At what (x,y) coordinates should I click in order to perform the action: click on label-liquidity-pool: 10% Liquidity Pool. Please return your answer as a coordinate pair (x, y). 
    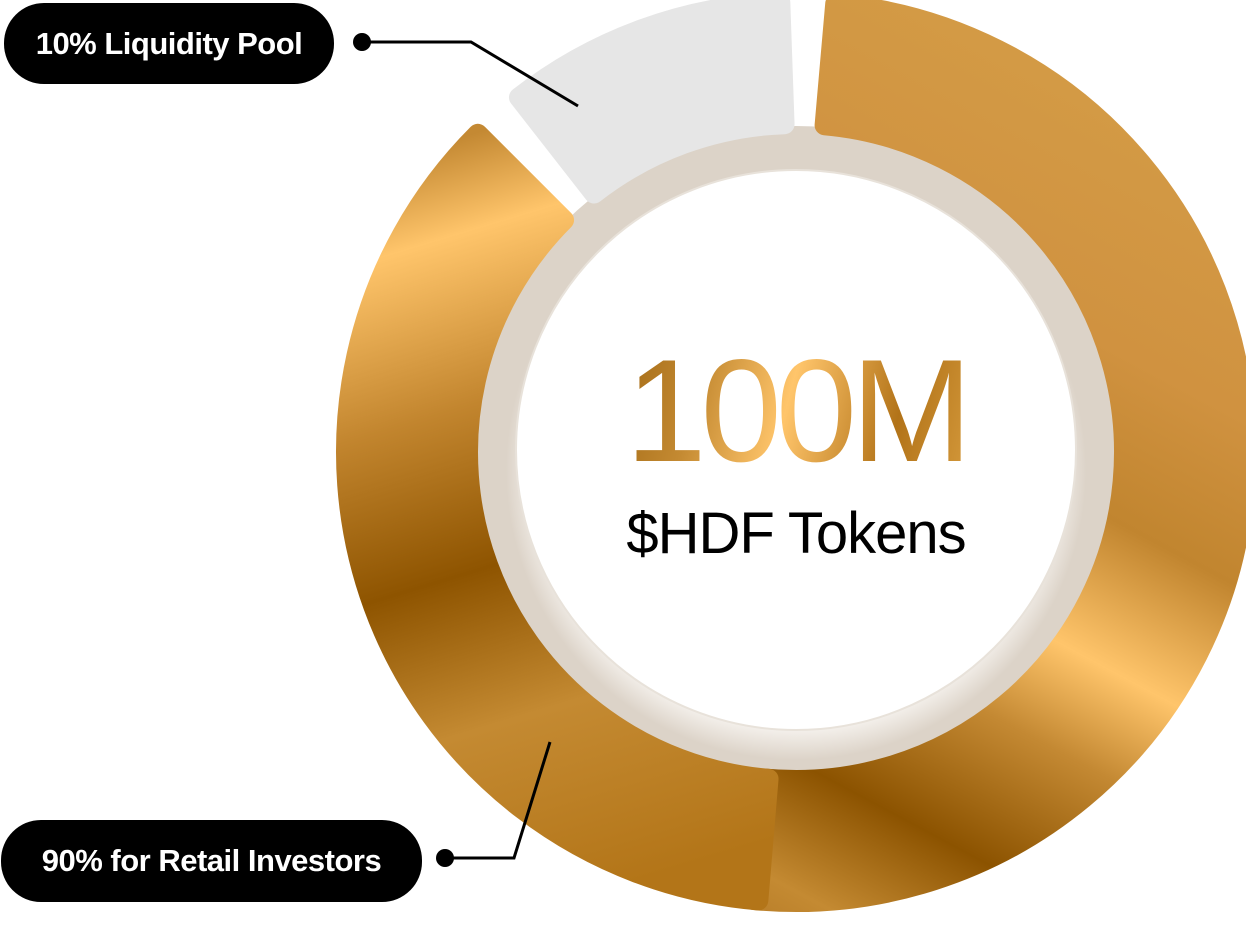
    Looking at the image, I should click on (169, 43).